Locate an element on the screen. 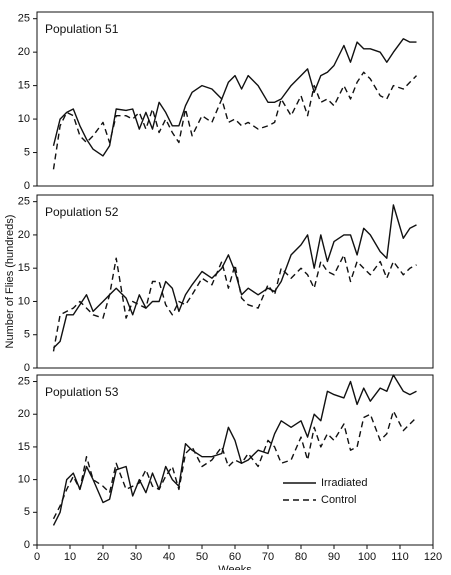  x-tick-label: 40 is located at coordinates (169, 557).